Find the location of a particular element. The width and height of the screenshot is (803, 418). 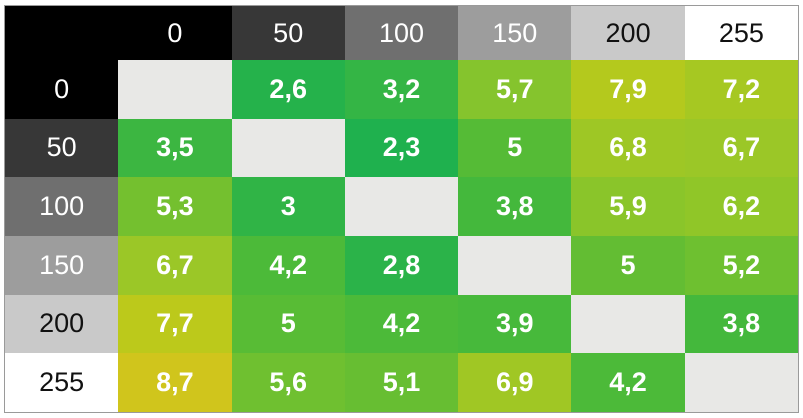

matrix-cell: 8,7 is located at coordinates (175, 382).